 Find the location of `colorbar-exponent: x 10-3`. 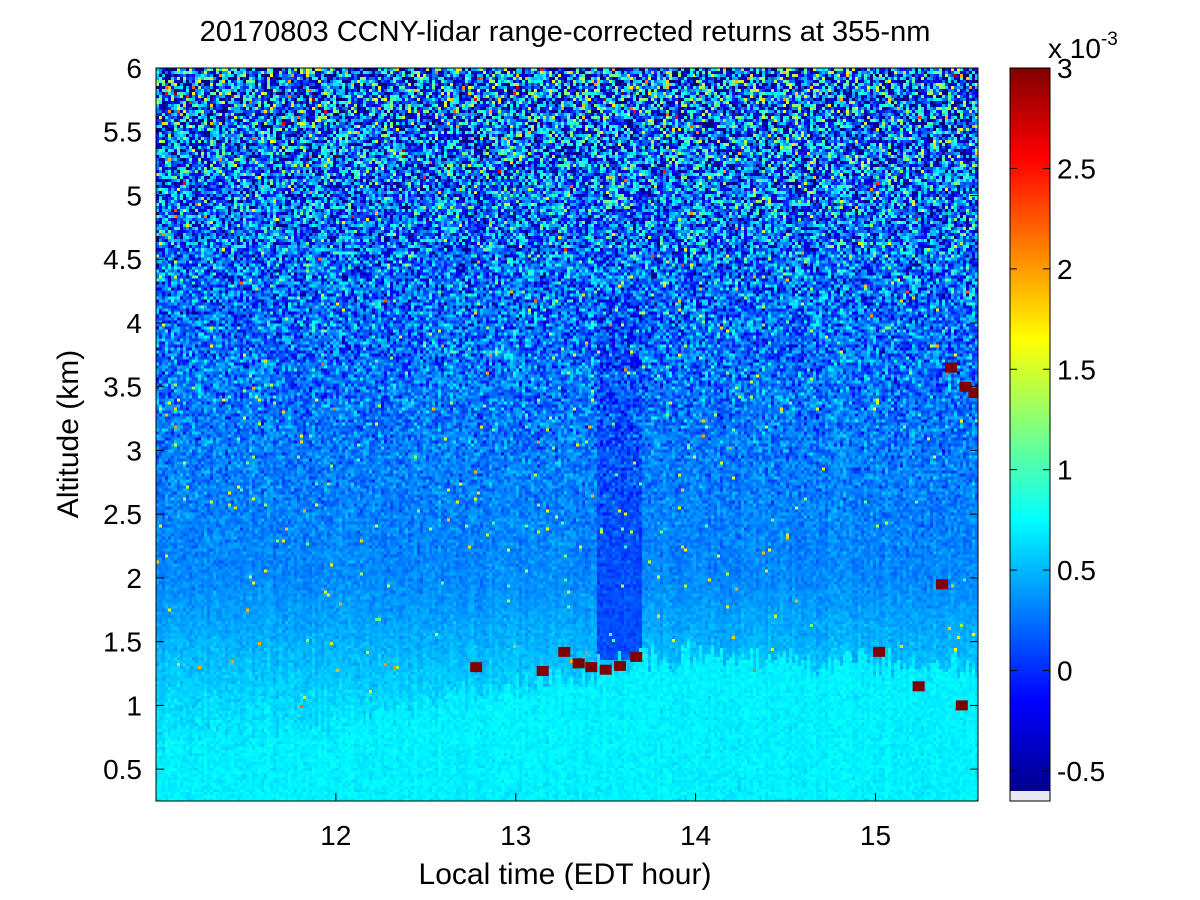

colorbar-exponent: x 10-3 is located at coordinates (1083, 46).